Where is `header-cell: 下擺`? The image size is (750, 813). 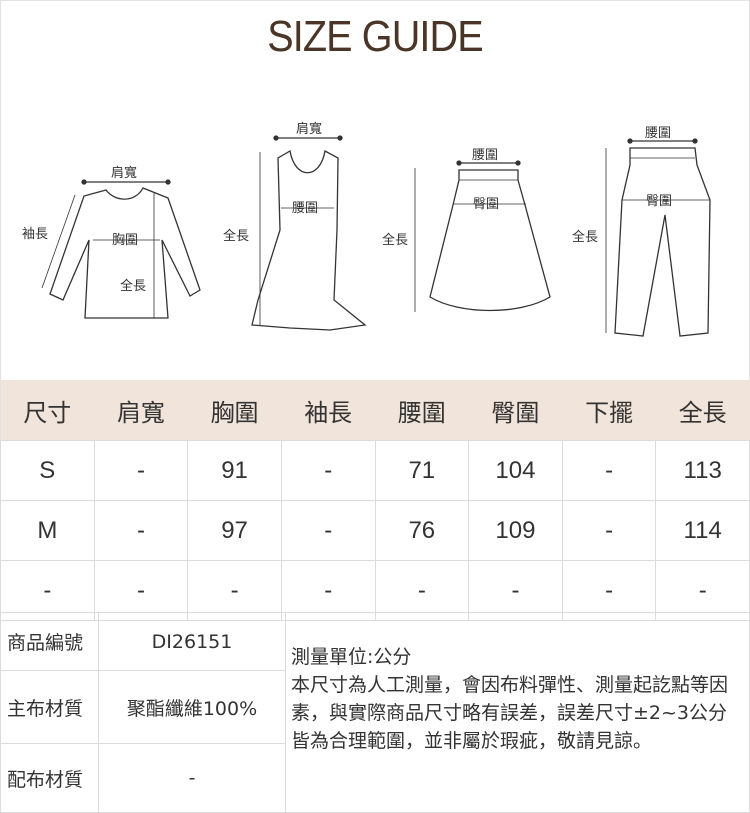
header-cell: 下擺 is located at coordinates (609, 410).